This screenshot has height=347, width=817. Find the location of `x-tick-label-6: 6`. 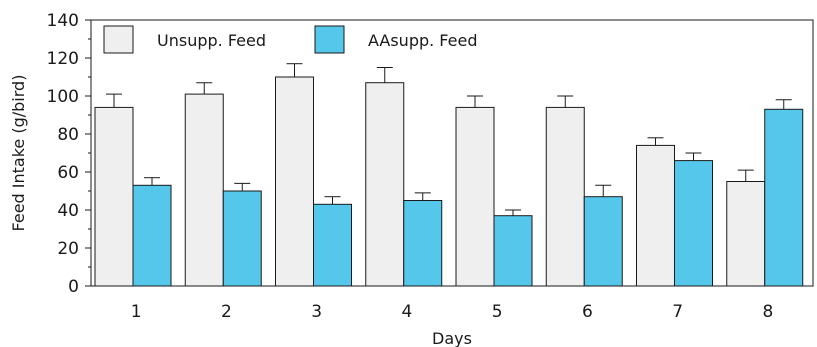

x-tick-label-6: 6 is located at coordinates (587, 312).